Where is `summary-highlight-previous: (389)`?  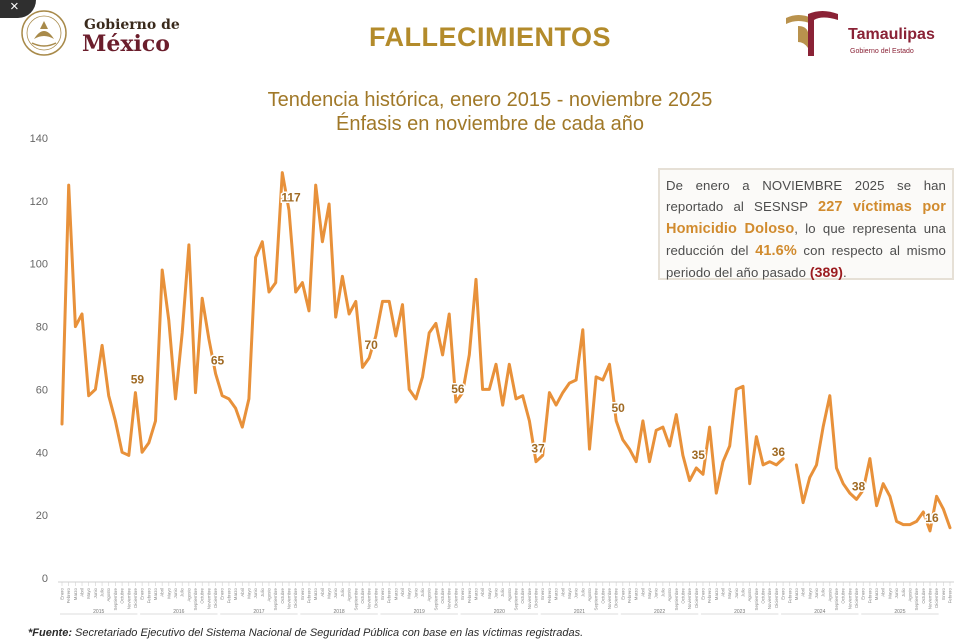
summary-highlight-previous: (389) is located at coordinates (826, 272).